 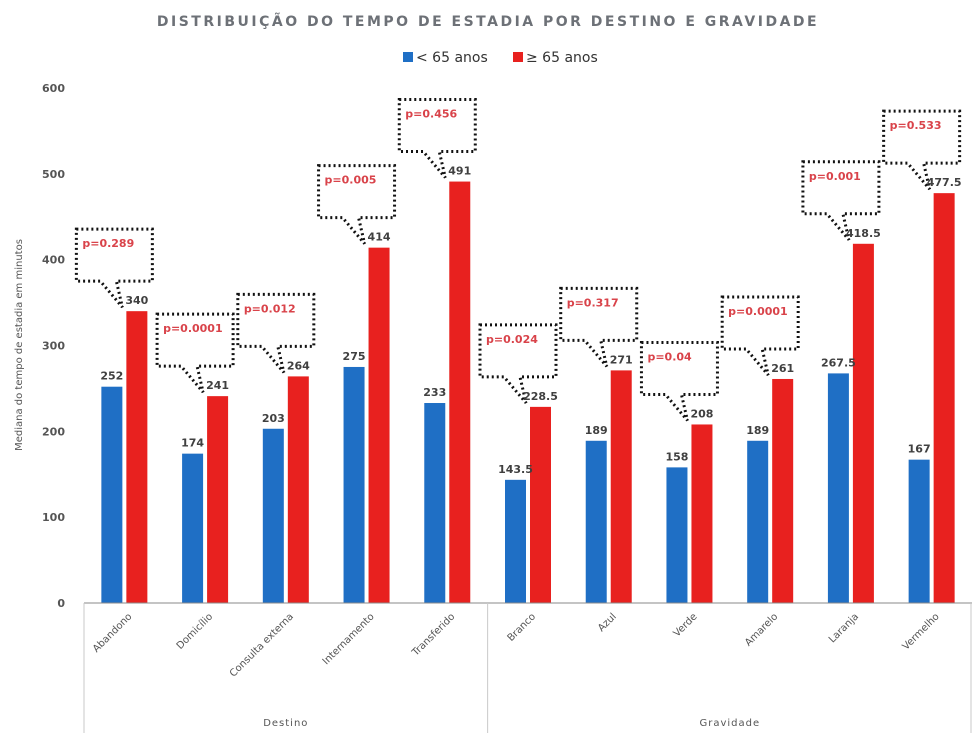 What do you see at coordinates (53, 431) in the screenshot?
I see `y-tick-label: 200` at bounding box center [53, 431].